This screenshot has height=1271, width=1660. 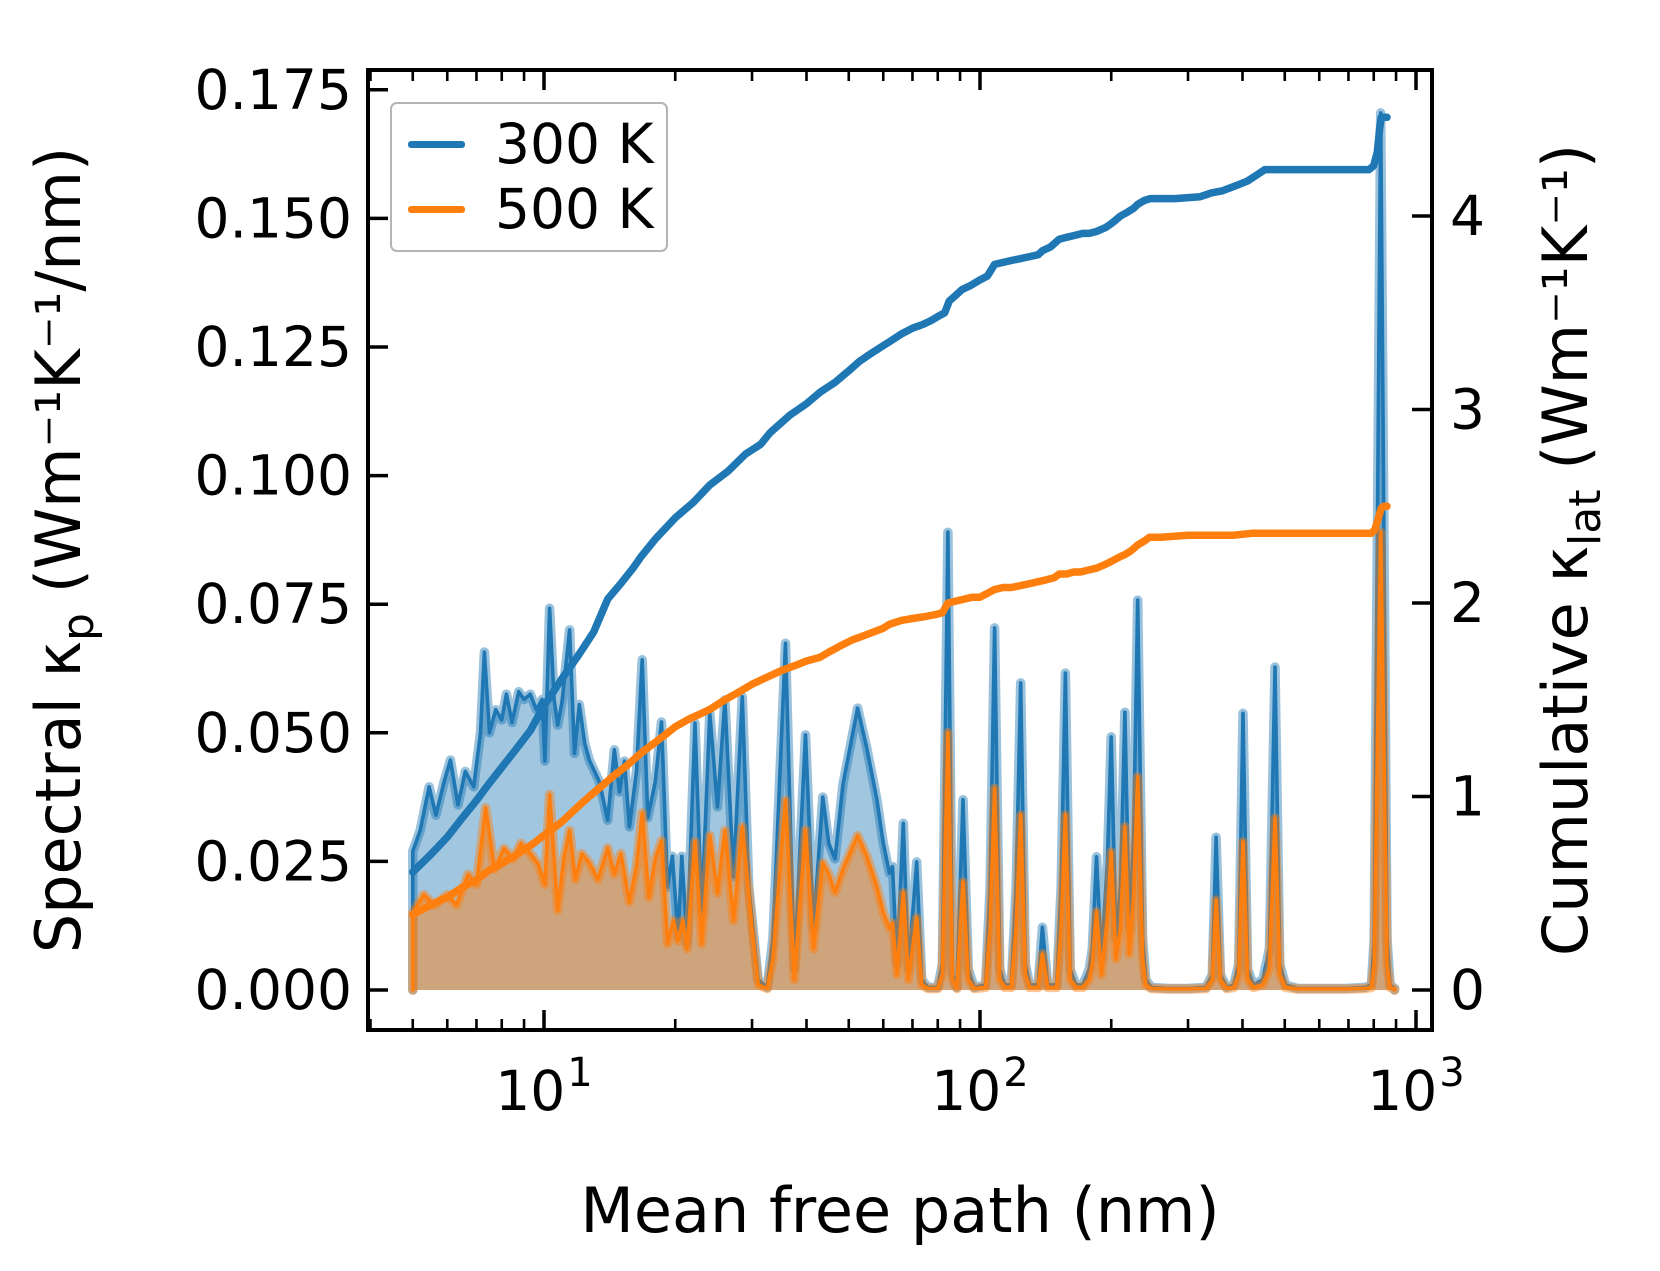 I want to click on legend: 300 K 500 K, so click(x=529, y=177).